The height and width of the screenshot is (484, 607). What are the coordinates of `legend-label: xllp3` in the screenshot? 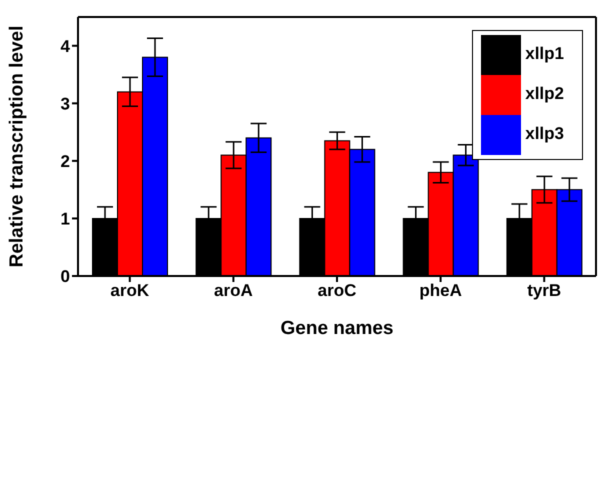 It's located at (544, 134).